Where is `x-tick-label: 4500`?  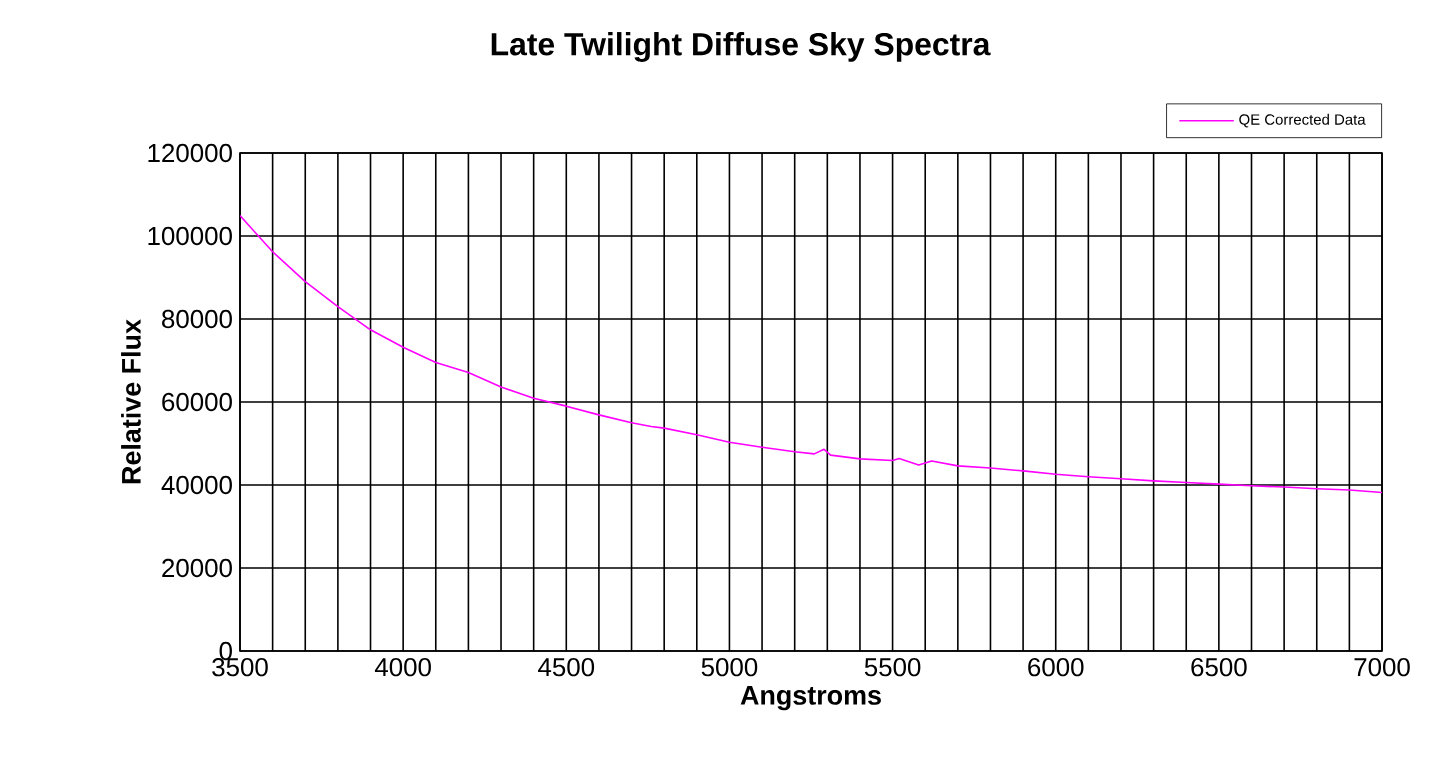 x-tick-label: 4500 is located at coordinates (566, 667).